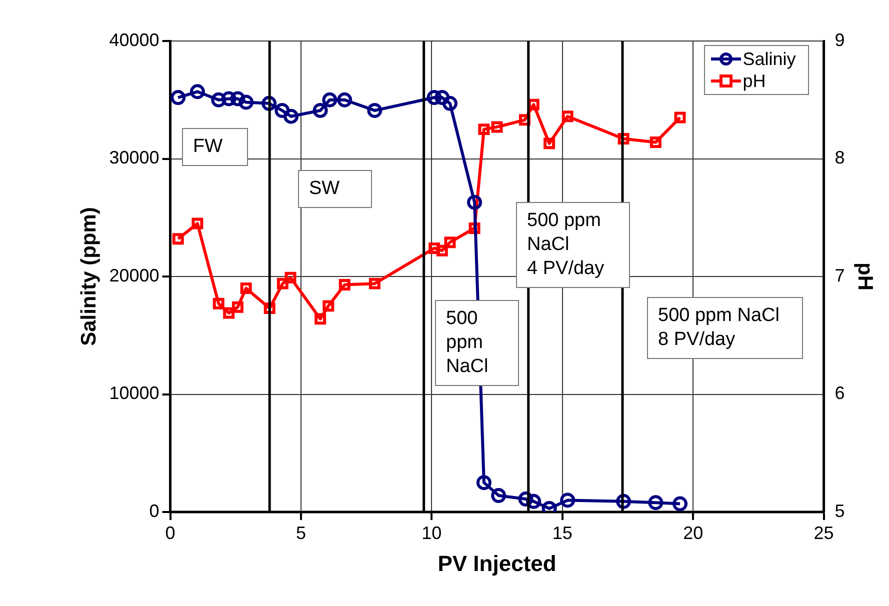  What do you see at coordinates (839, 40) in the screenshot?
I see `y2-tick-label: 9` at bounding box center [839, 40].